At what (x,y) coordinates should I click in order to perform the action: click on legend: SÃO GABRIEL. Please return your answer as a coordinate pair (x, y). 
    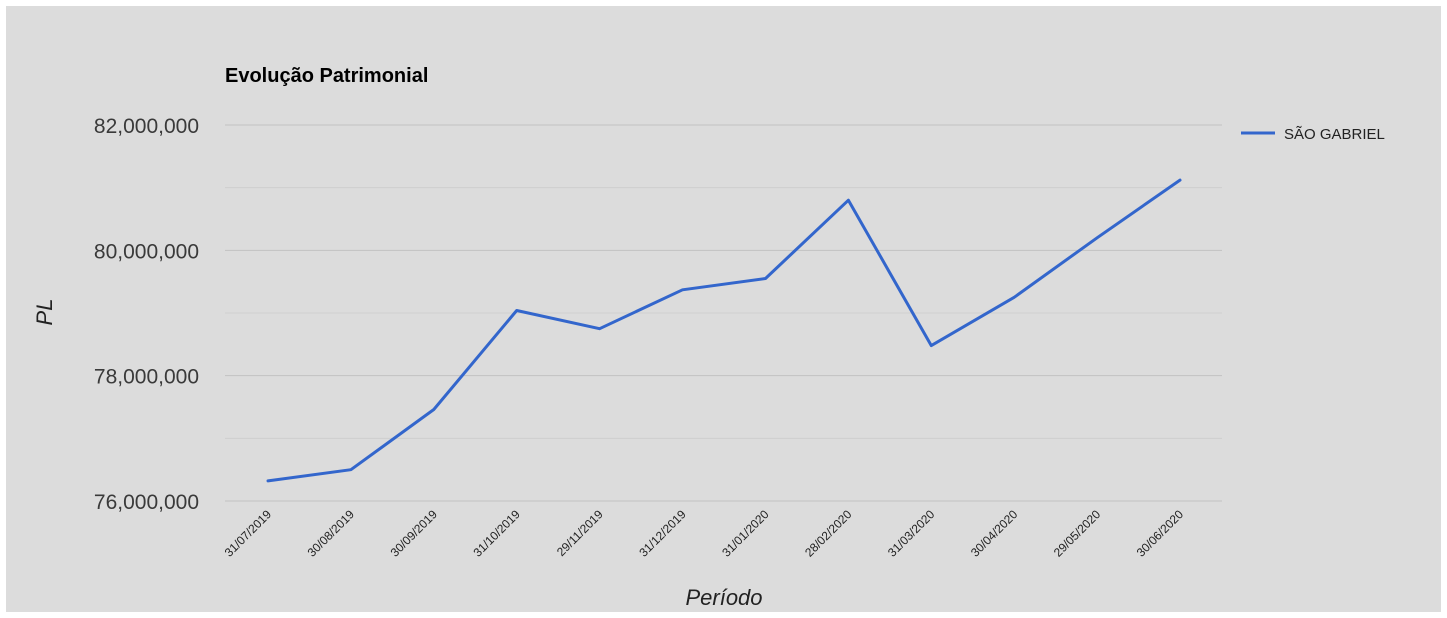
    Looking at the image, I should click on (1313, 134).